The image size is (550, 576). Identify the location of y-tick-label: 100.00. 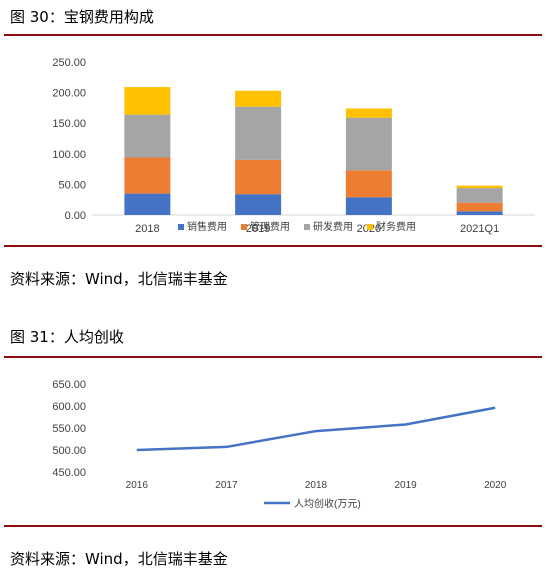
(69, 155).